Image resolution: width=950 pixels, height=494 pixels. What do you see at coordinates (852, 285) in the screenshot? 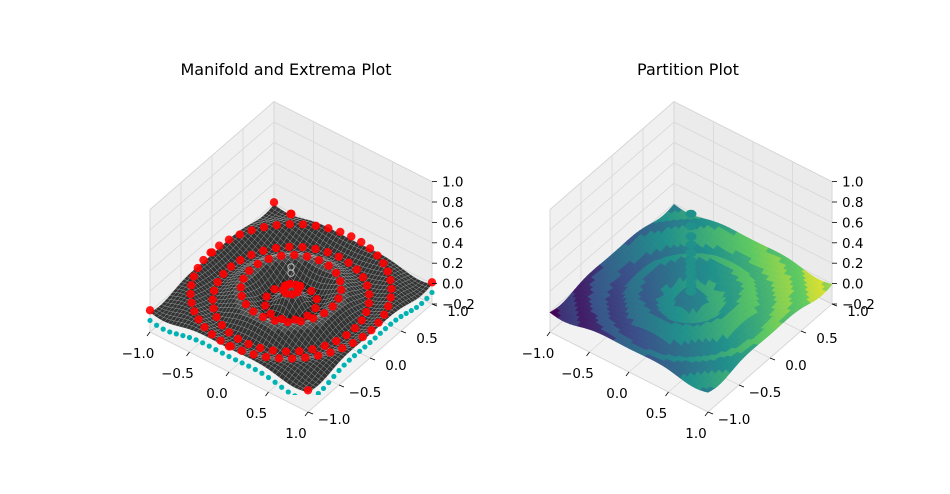
I see `z-tick-label: 0.0` at bounding box center [852, 285].